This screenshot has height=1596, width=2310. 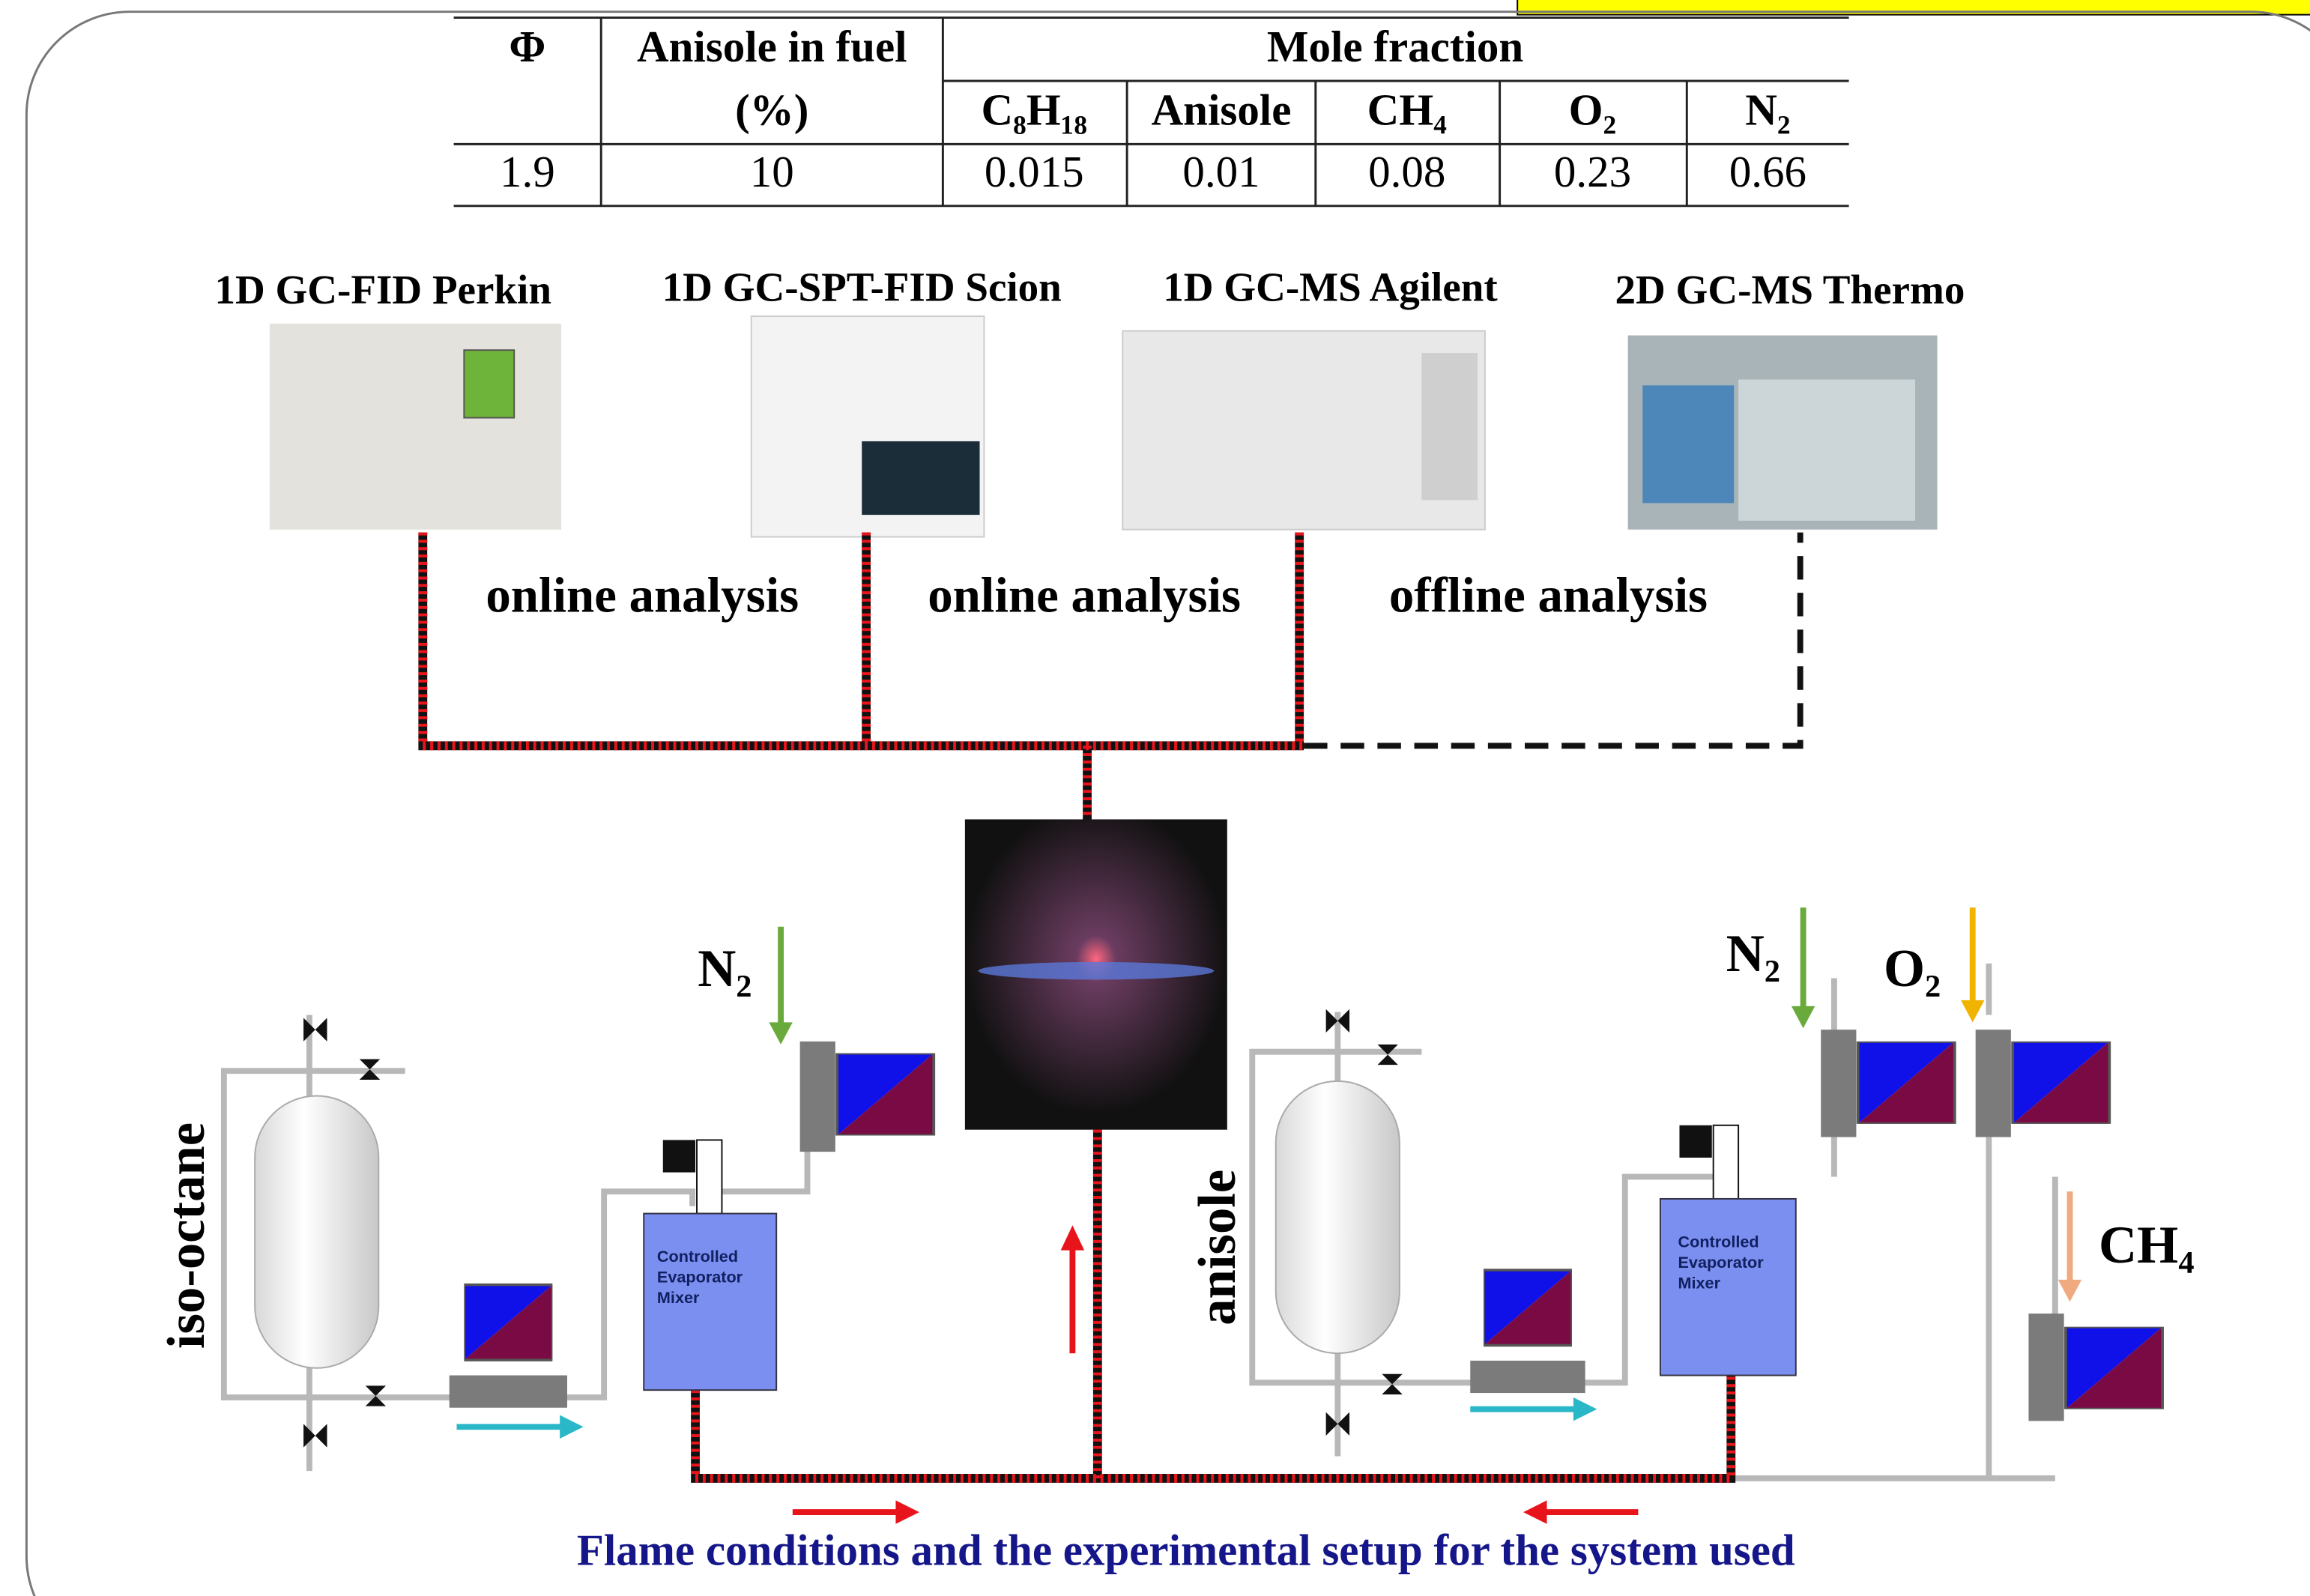 What do you see at coordinates (527, 46) in the screenshot?
I see `header-cell: Φ` at bounding box center [527, 46].